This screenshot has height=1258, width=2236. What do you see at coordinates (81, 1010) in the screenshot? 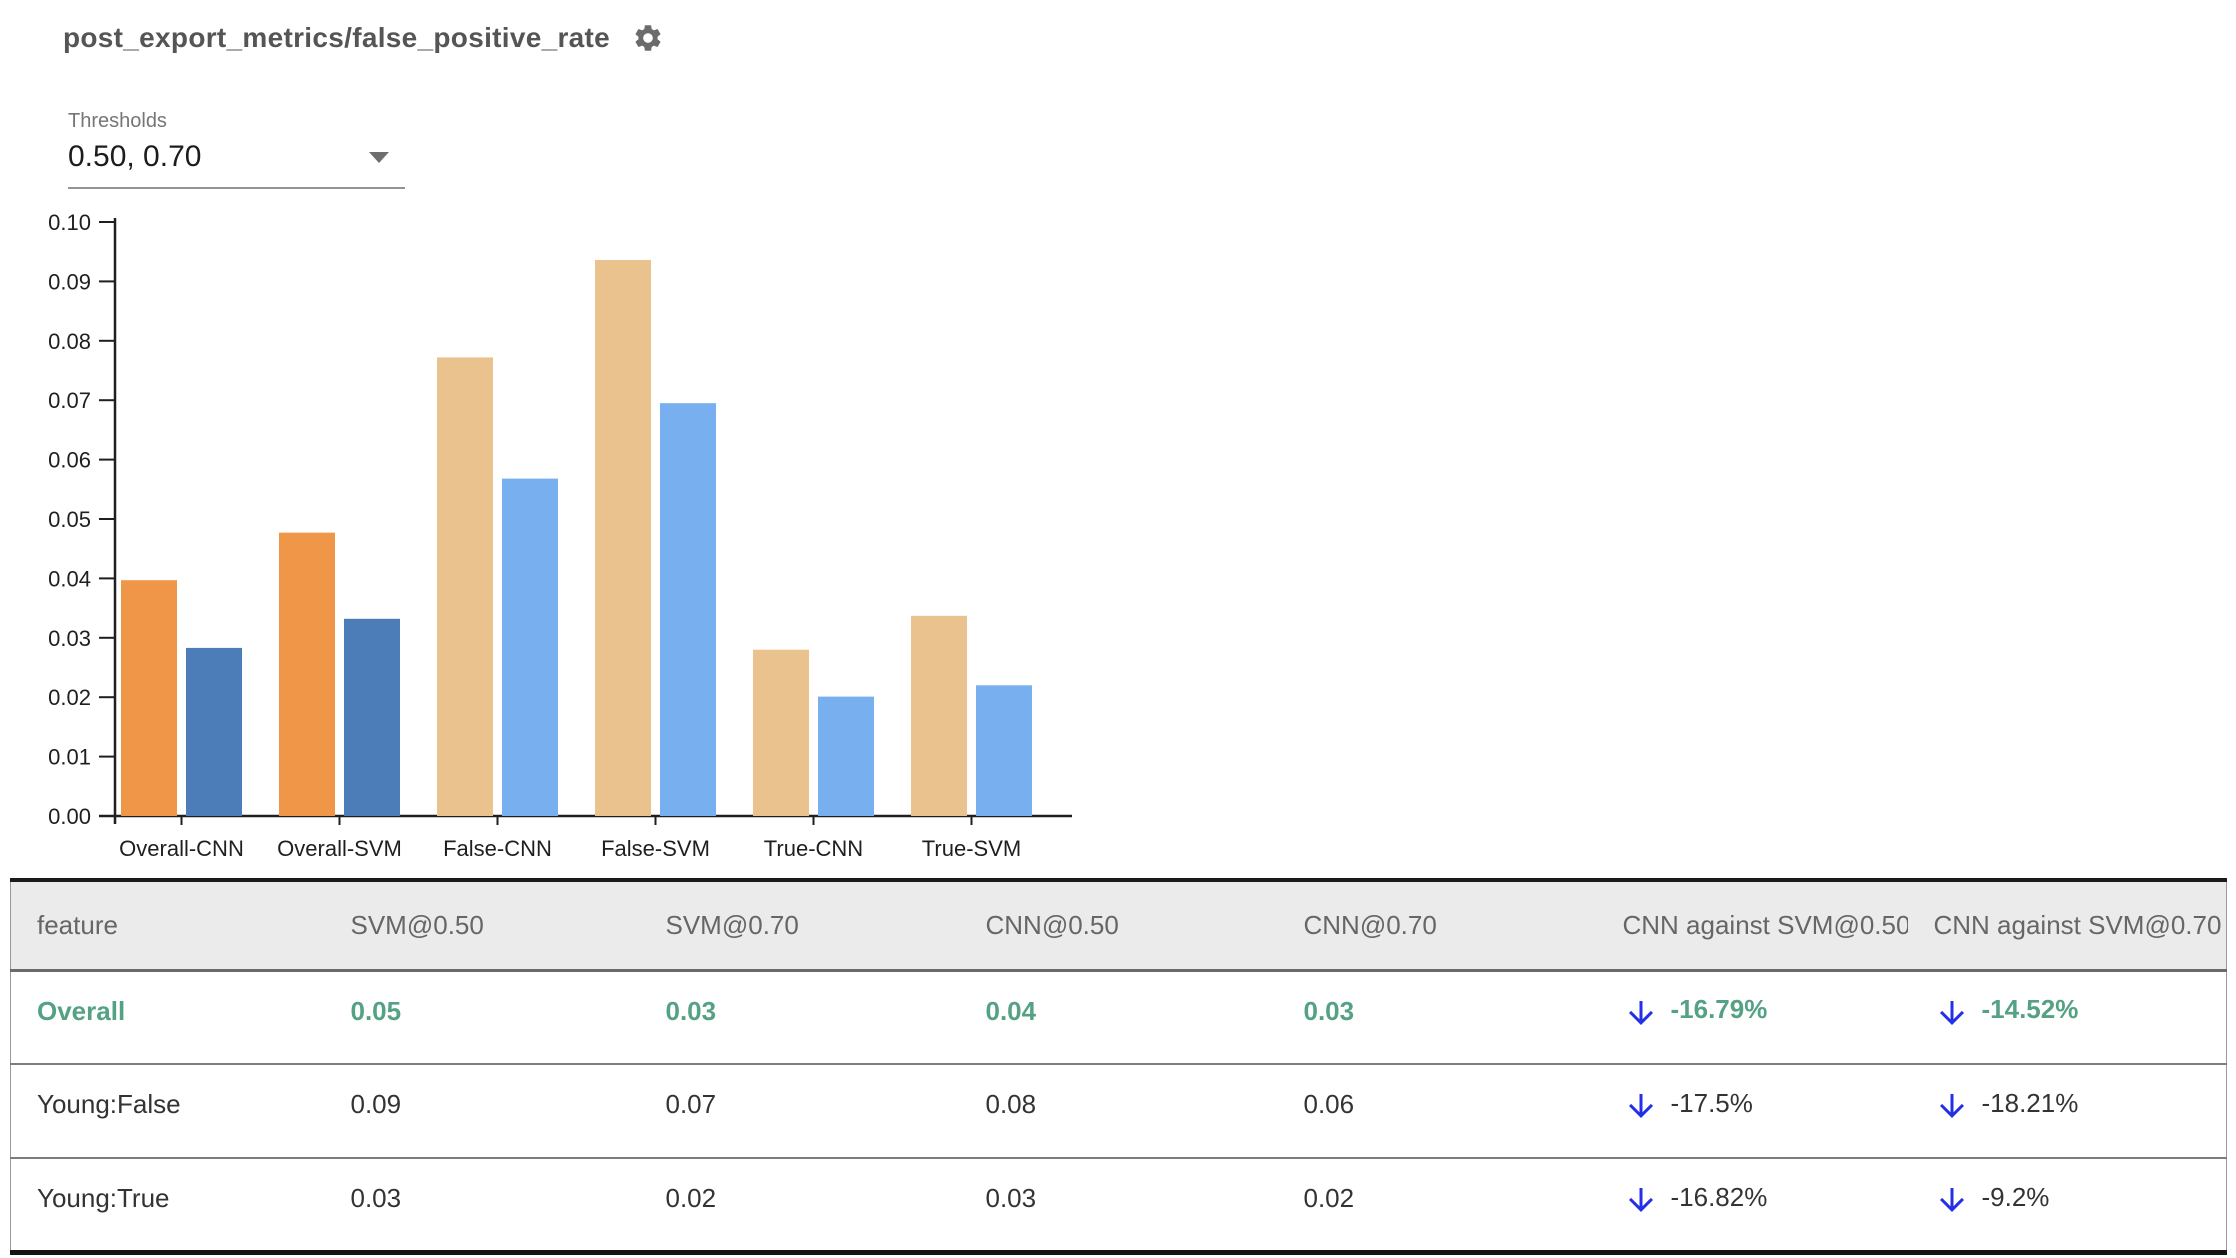
I see `feature-cell: Overall` at bounding box center [81, 1010].